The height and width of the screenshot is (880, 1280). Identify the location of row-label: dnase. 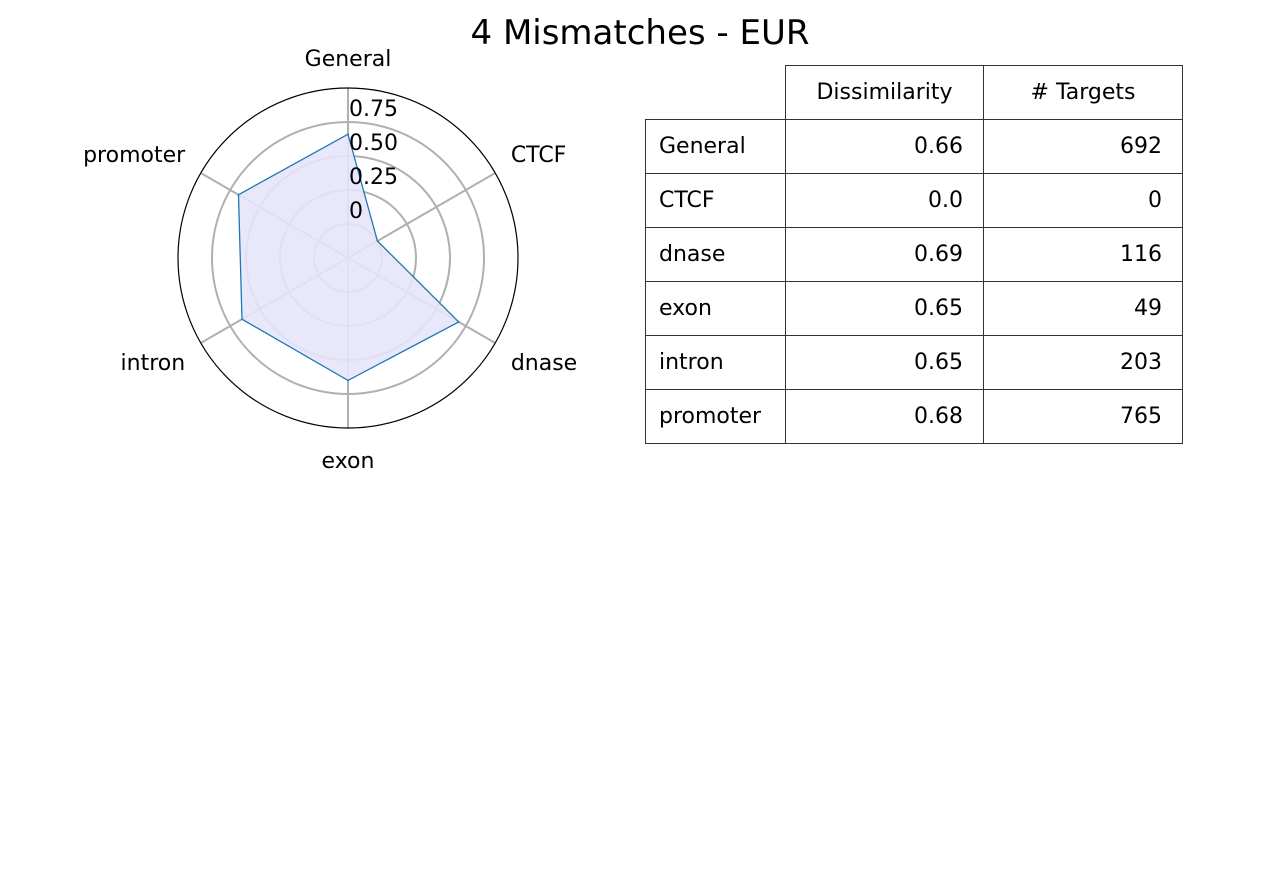
(715, 254).